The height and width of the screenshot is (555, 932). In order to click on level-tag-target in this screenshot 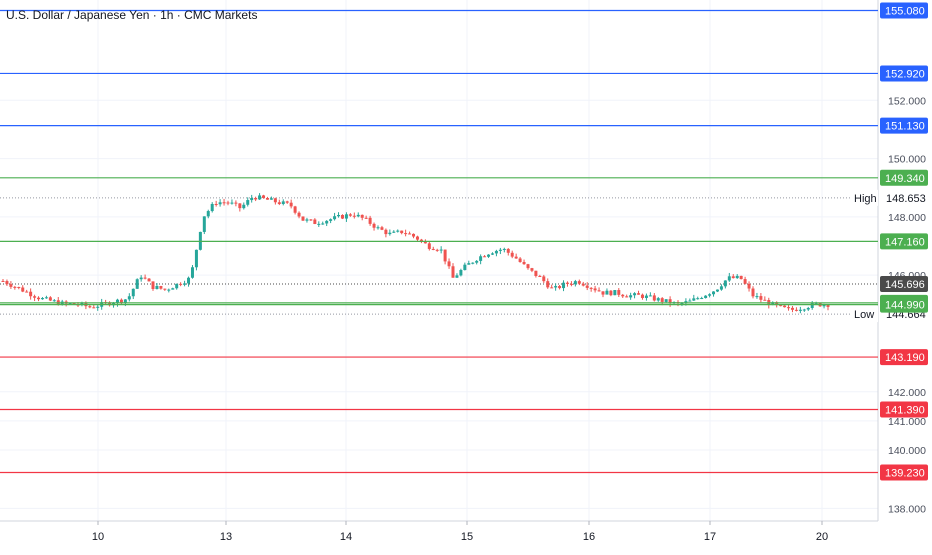, I will do `click(904, 241)`.